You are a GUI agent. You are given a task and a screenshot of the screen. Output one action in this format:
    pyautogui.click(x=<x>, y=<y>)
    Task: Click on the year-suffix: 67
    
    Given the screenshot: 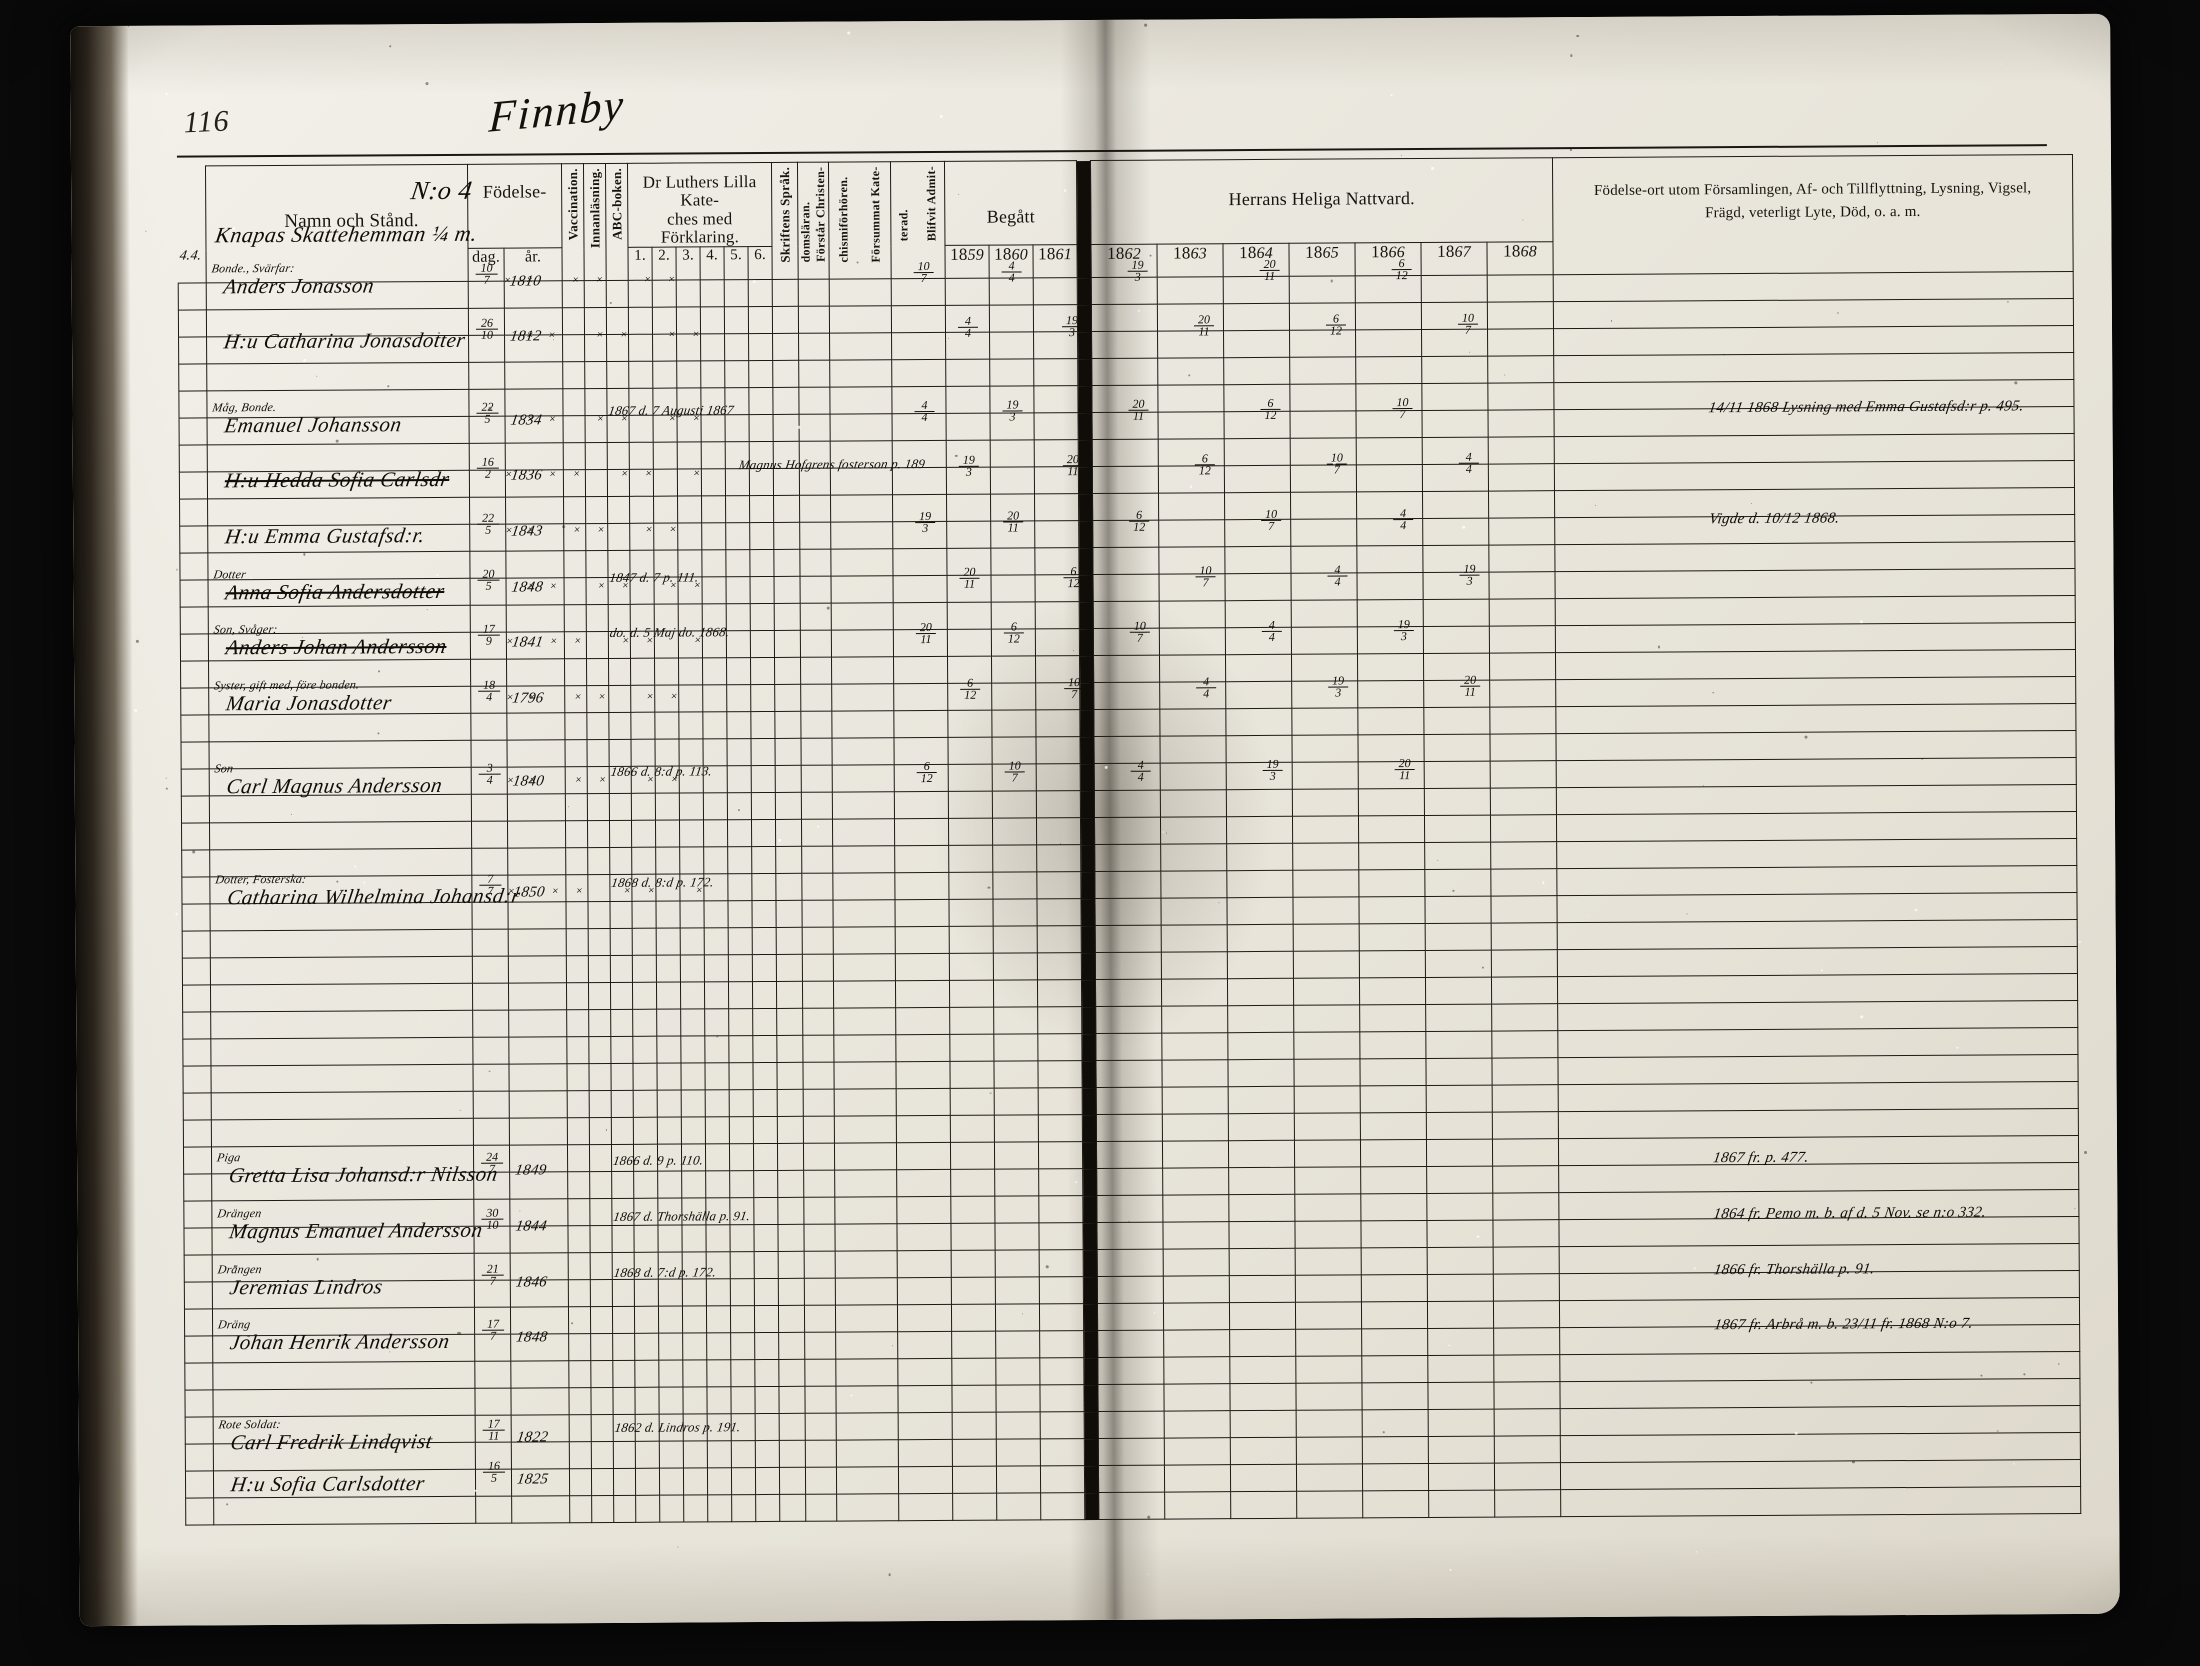 What is the action you would take?
    pyautogui.click(x=1462, y=253)
    